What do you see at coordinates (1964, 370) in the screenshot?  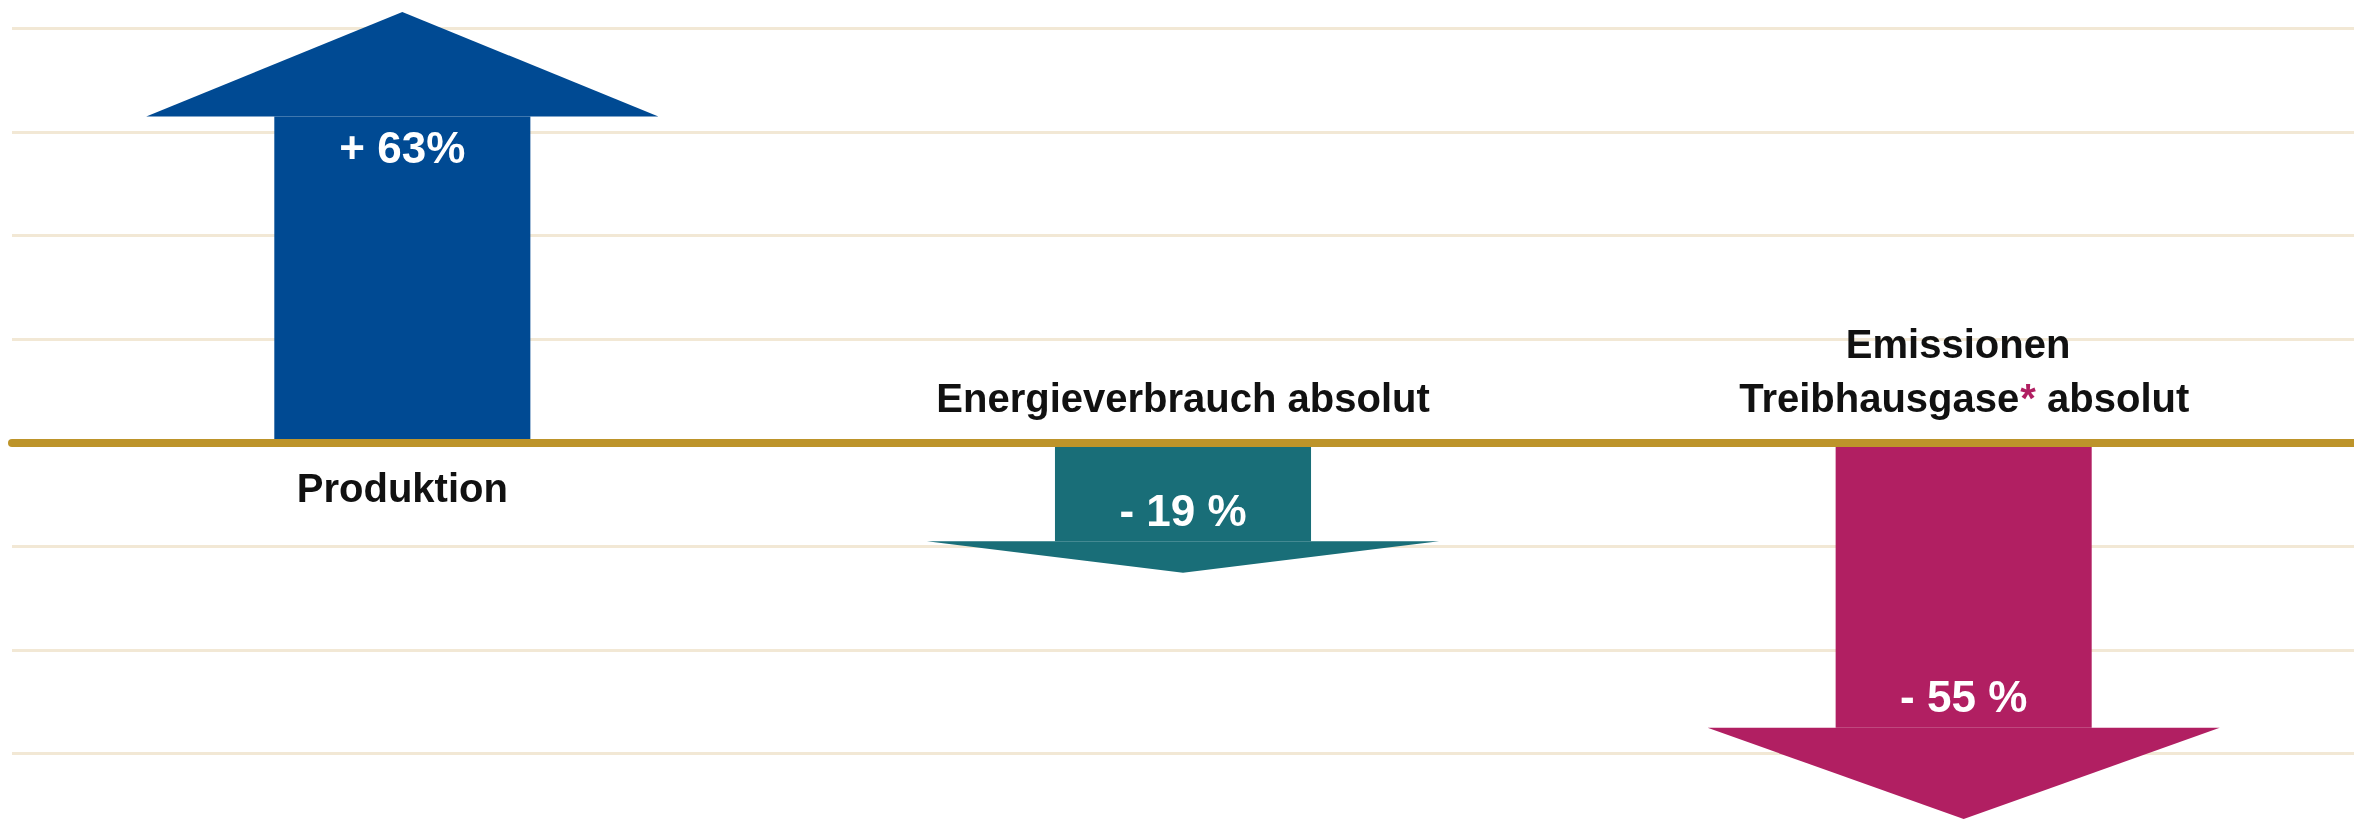 I see `x-tick-label: Emissionen Treibhausgase* absolut` at bounding box center [1964, 370].